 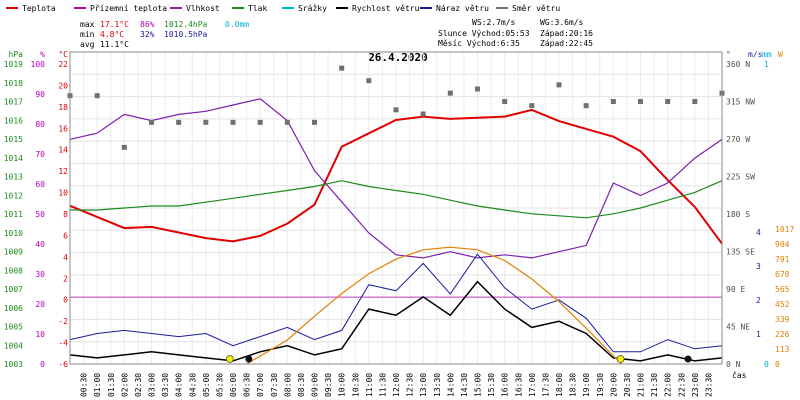 What do you see at coordinates (627, 385) in the screenshot?
I see `x-tick-label: 20:30` at bounding box center [627, 385].